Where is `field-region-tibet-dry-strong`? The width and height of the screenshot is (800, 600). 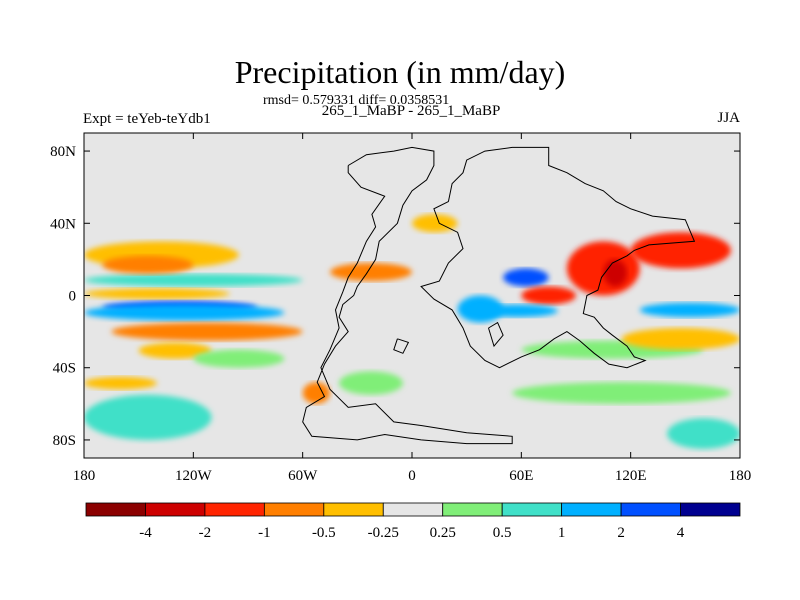 field-region-tibet-dry-strong is located at coordinates (615, 273).